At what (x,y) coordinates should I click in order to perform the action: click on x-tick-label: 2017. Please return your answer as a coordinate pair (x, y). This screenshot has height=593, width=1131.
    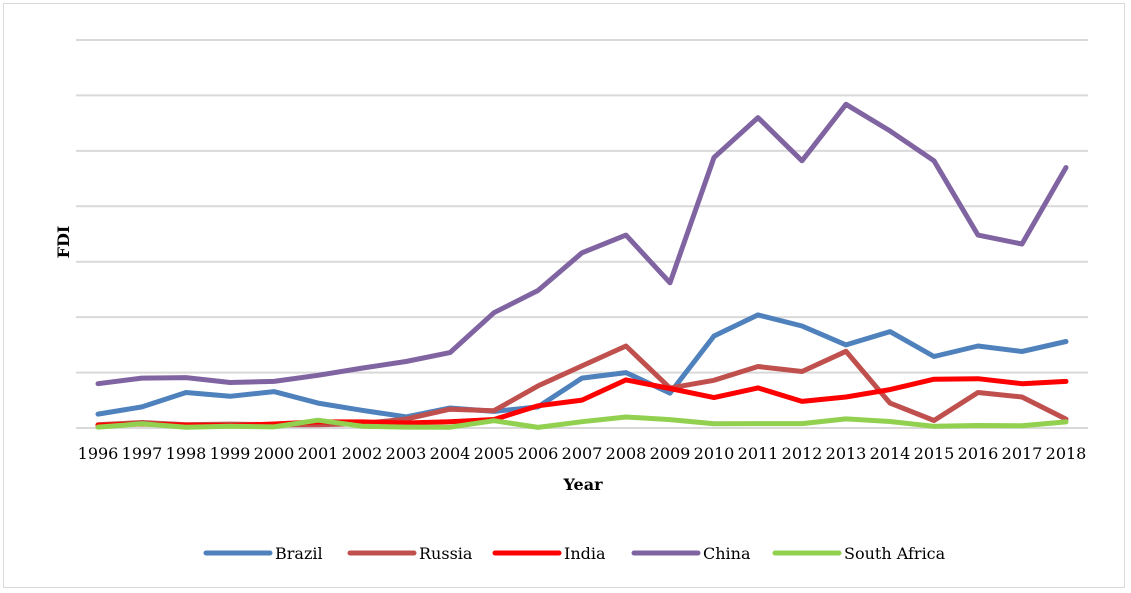
    Looking at the image, I should click on (1022, 453).